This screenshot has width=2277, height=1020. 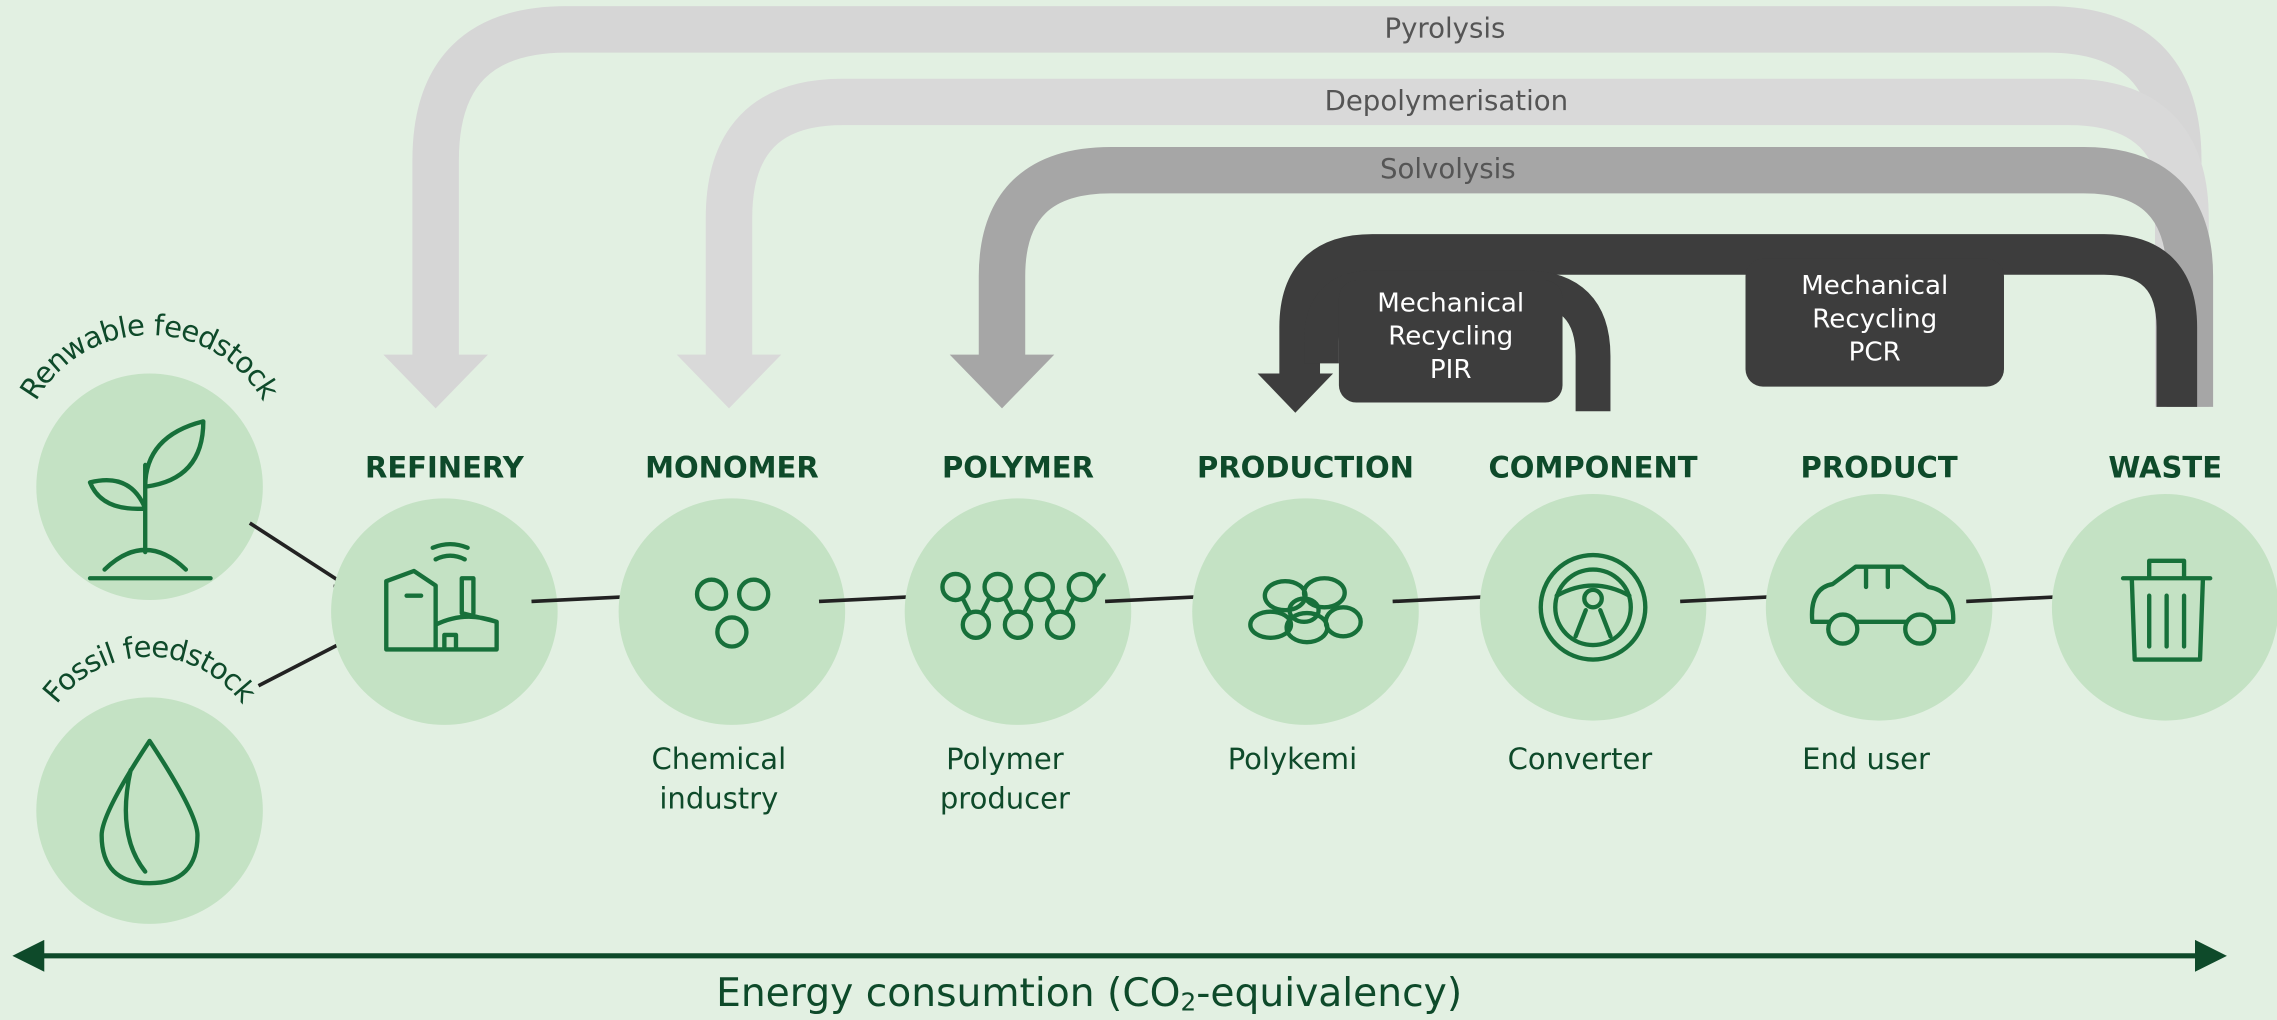 I want to click on stage-actor: producer, so click(x=1005, y=798).